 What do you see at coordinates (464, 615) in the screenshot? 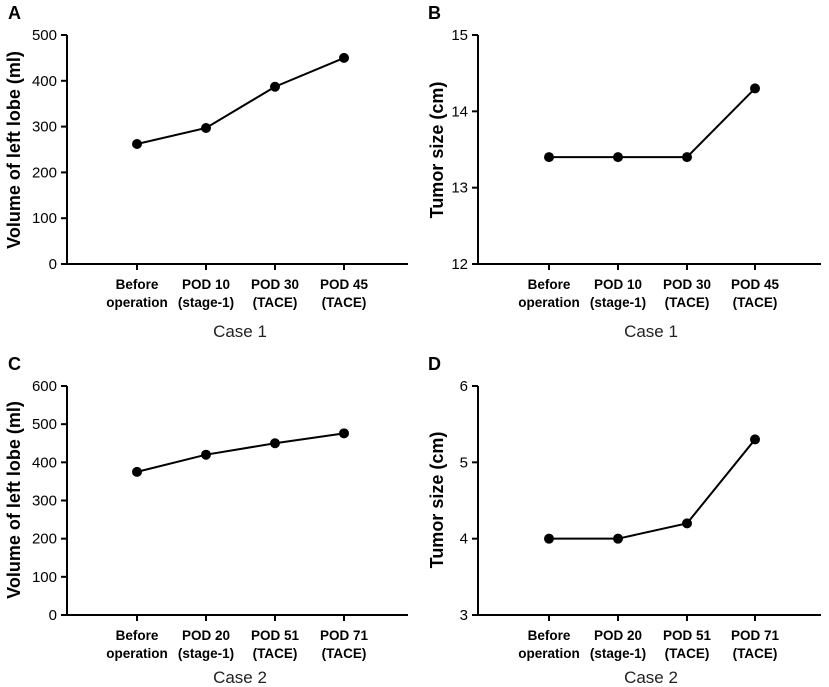
I see `y-tick-label: 3` at bounding box center [464, 615].